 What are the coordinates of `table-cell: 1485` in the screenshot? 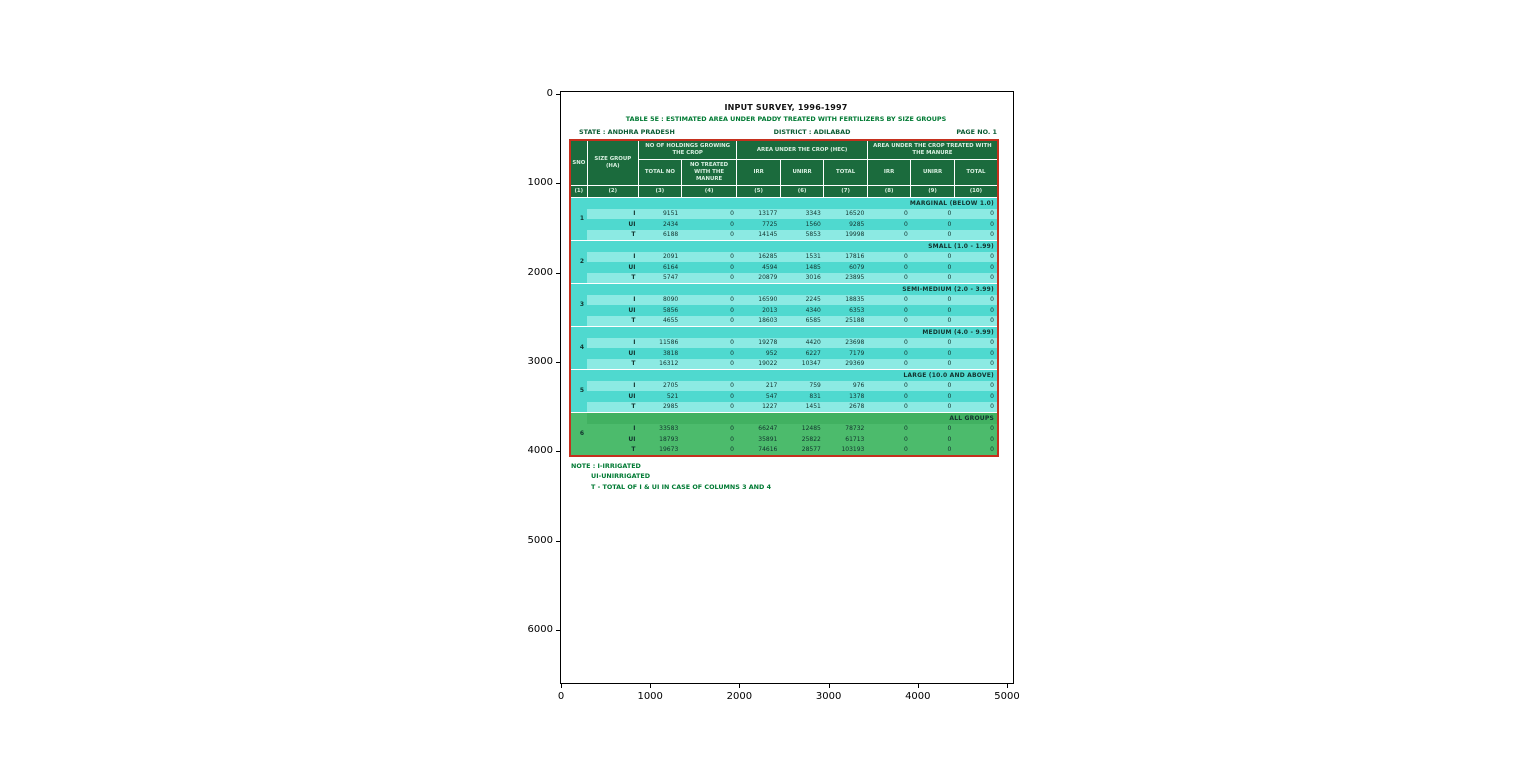 It's located at (802, 267).